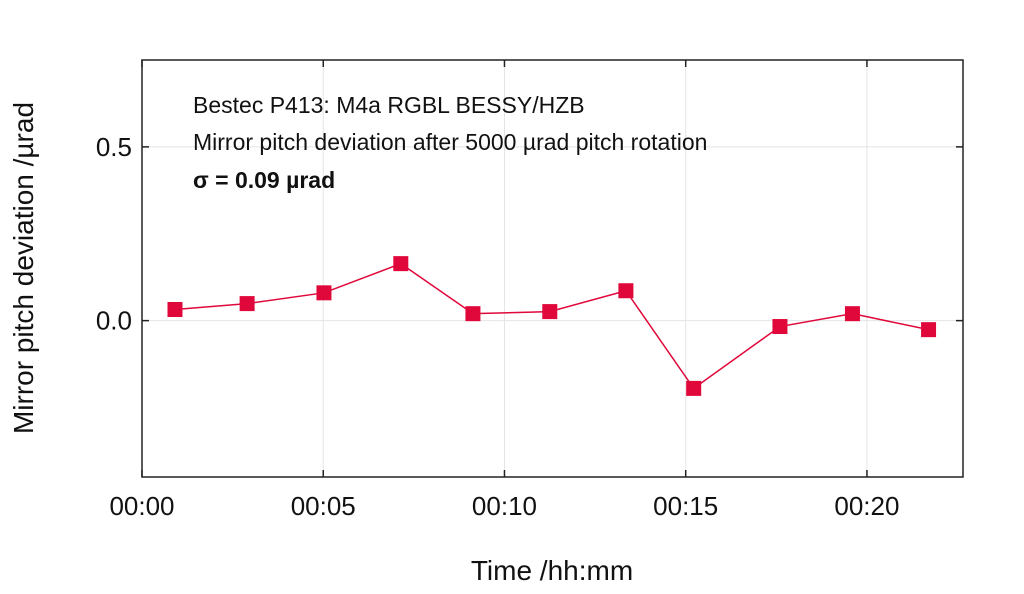 This screenshot has width=1024, height=594. I want to click on x-tick-label: 00:20, so click(866, 506).